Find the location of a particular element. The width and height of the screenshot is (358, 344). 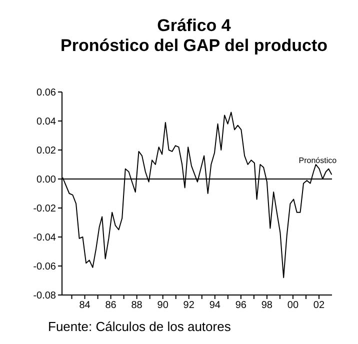

x-tick-label: 98 is located at coordinates (267, 306).